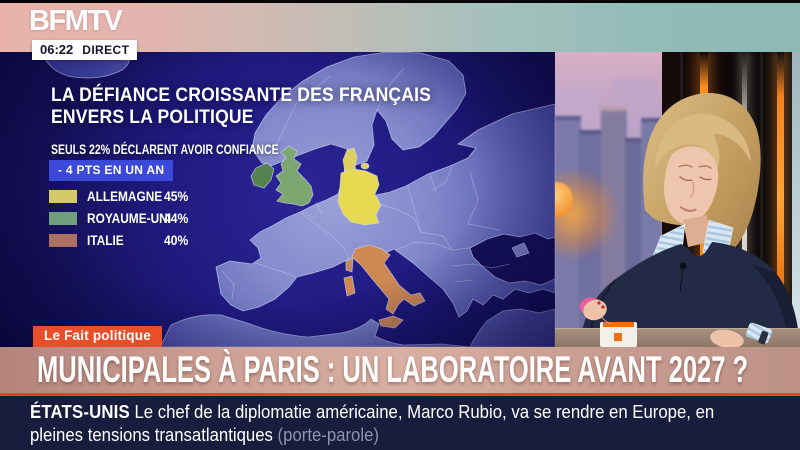 The width and height of the screenshot is (800, 450). What do you see at coordinates (129, 218) in the screenshot?
I see `legend-country: ROYAUME-UNI` at bounding box center [129, 218].